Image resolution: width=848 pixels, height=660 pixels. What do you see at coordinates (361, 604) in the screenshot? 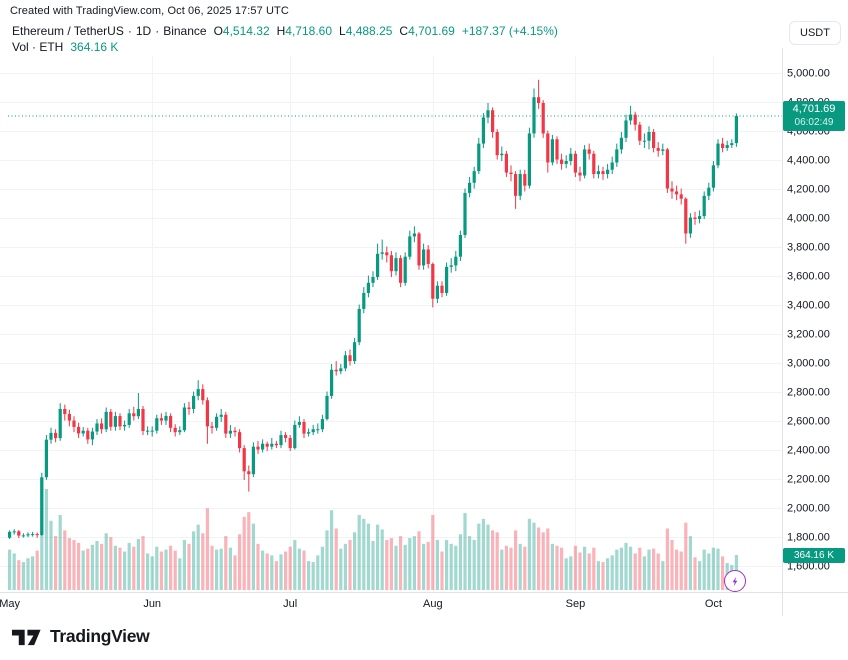
I see `time-axis: May Jun Jul Aug Sep Oct` at bounding box center [361, 604].